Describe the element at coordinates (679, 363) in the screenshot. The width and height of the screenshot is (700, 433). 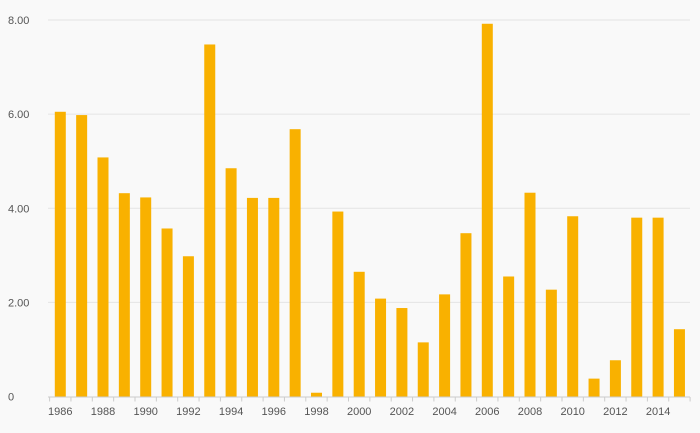
I see `bar-2015` at that location.